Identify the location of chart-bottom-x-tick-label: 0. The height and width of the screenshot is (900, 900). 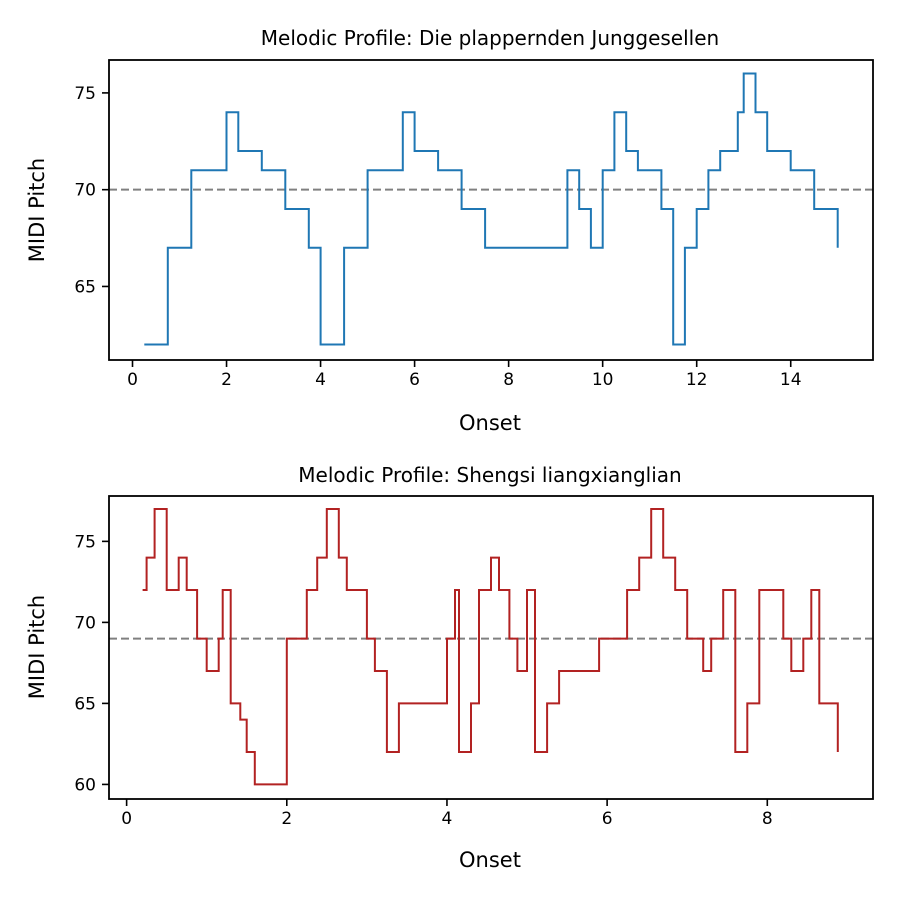
(126, 819).